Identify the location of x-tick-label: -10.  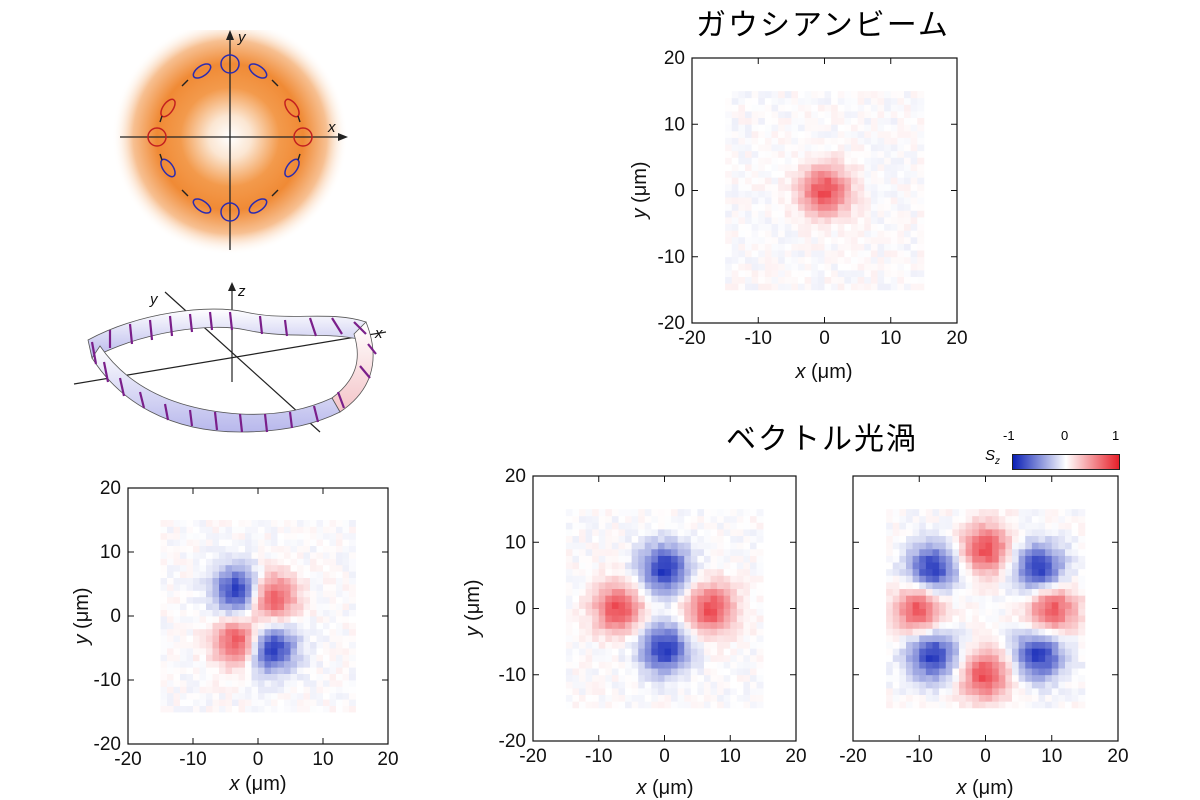
(192, 759).